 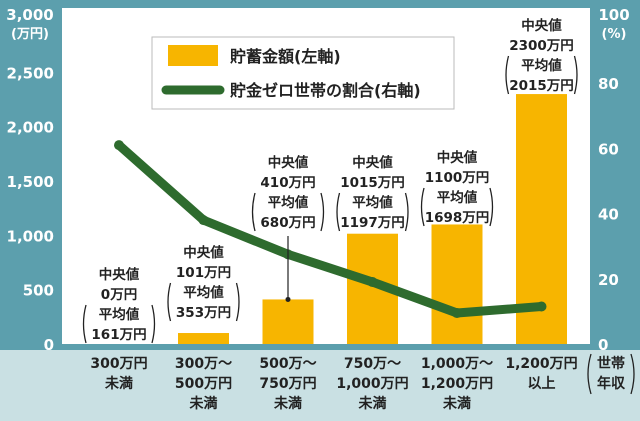 What do you see at coordinates (457, 218) in the screenshot?
I see `annotation-line: 1698万円` at bounding box center [457, 218].